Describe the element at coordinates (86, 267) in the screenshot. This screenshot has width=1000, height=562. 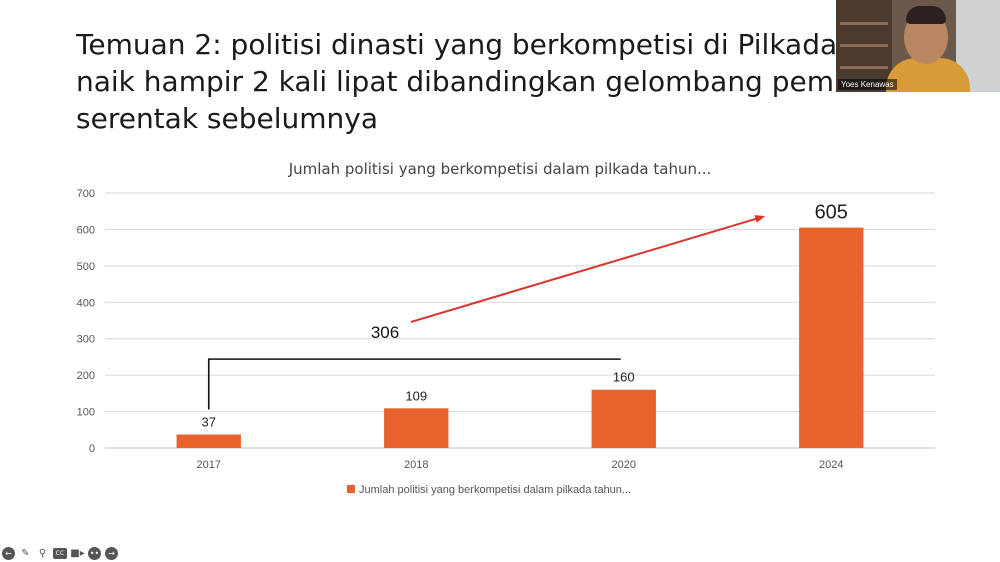
I see `y-tick-label: 500` at that location.